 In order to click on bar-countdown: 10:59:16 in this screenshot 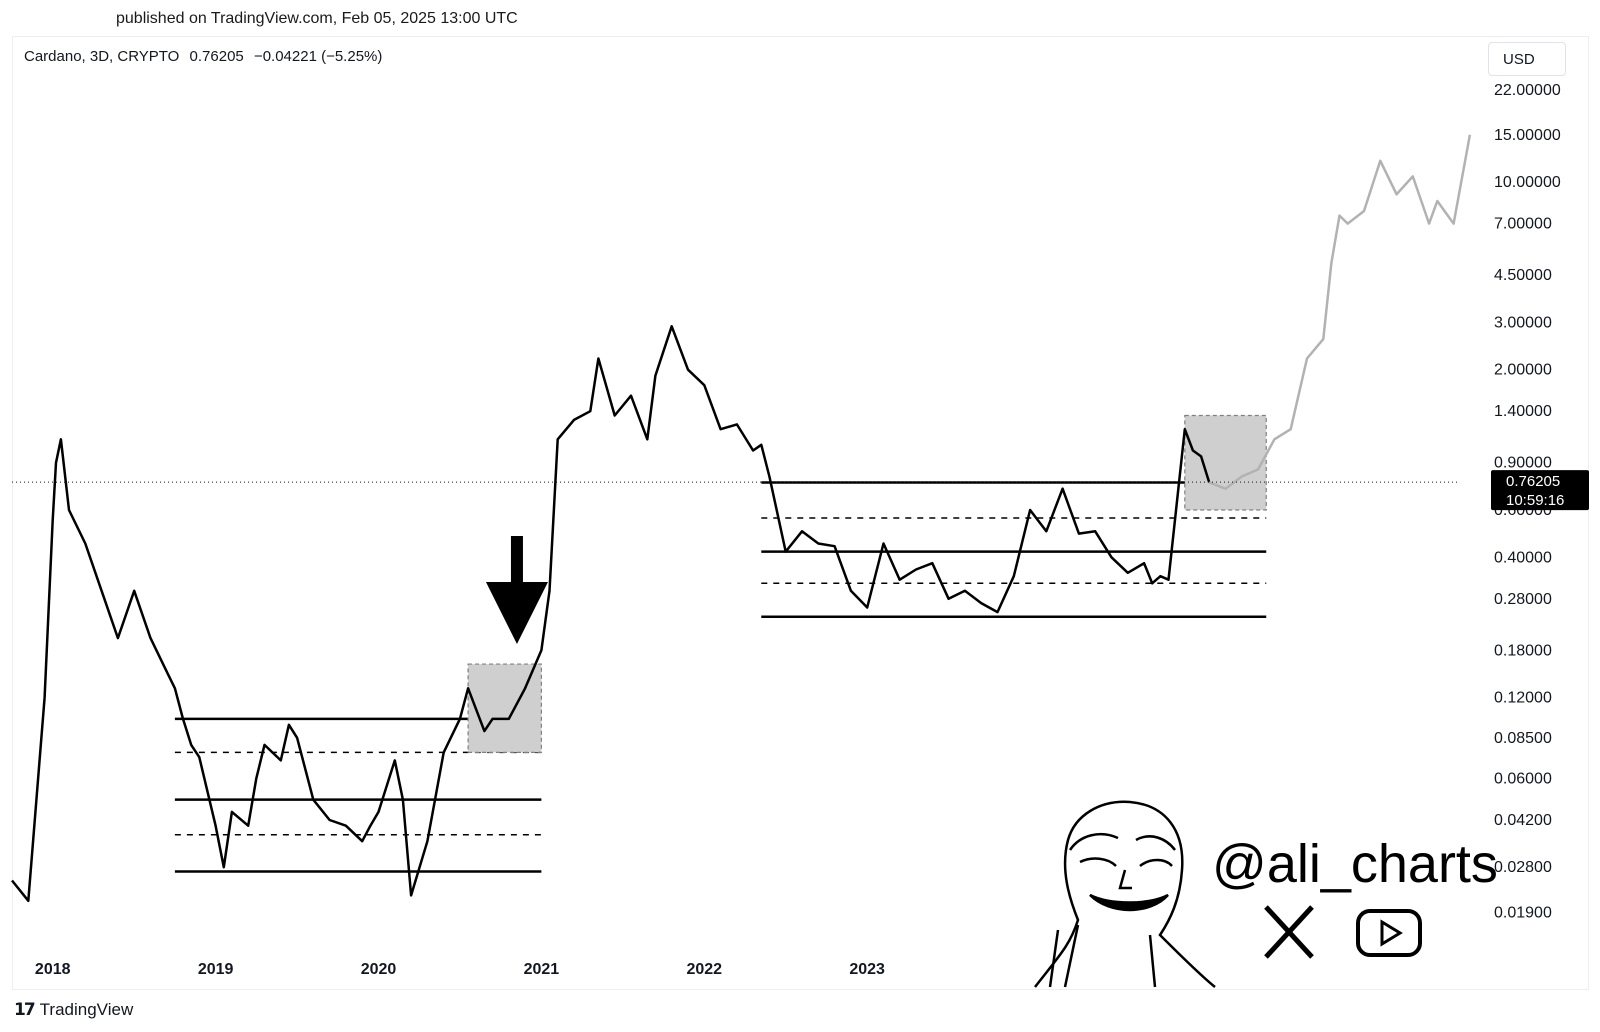, I will do `click(1535, 500)`.